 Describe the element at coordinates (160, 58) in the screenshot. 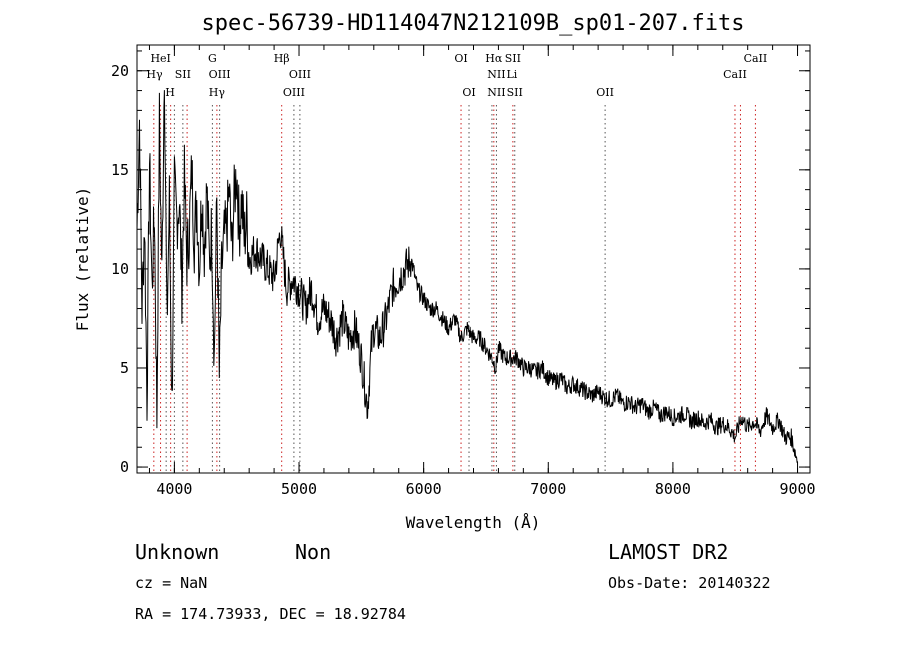

I see `spectral-line-label: HeI` at that location.